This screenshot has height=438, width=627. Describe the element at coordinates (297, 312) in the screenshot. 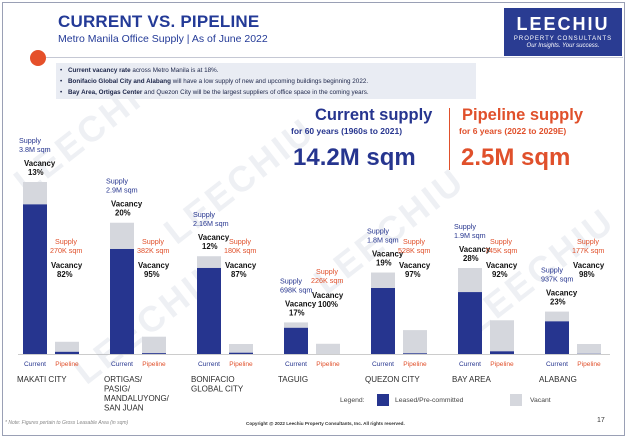

I see `current-vacancy-value: 17%` at that location.